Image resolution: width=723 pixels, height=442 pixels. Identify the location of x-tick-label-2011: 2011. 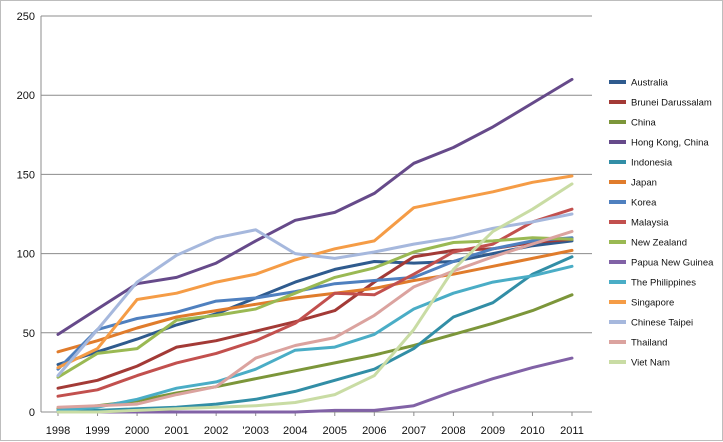
(572, 431).